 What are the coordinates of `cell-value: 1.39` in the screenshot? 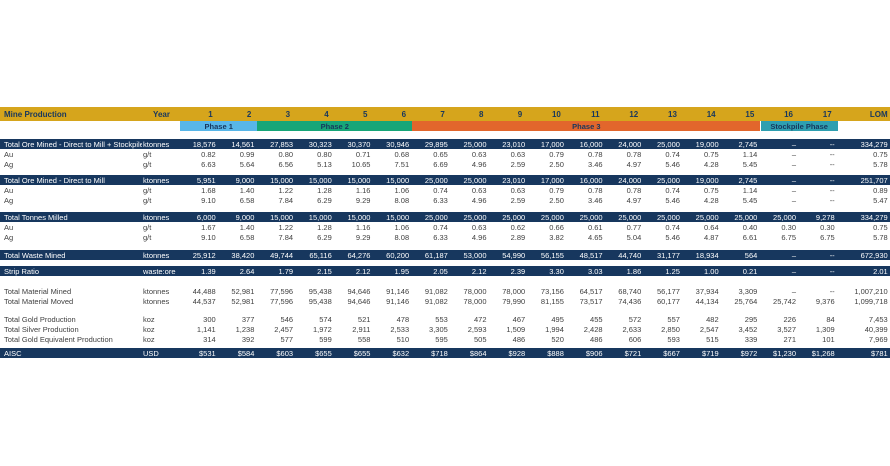 It's located at (208, 271).